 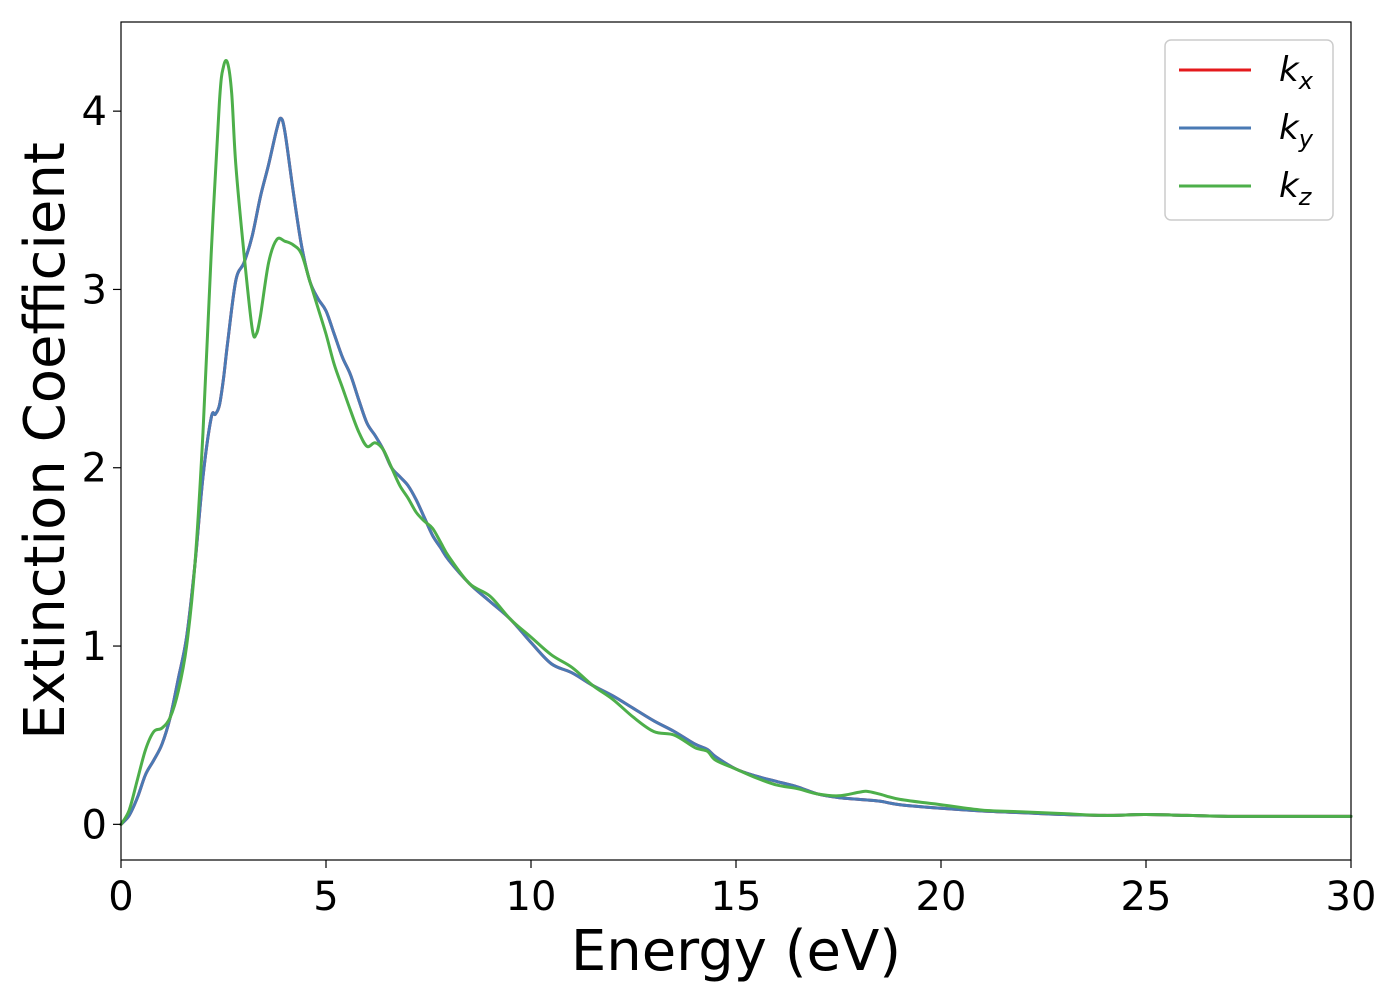 What do you see at coordinates (94, 647) in the screenshot?
I see `y-tick-label: 1` at bounding box center [94, 647].